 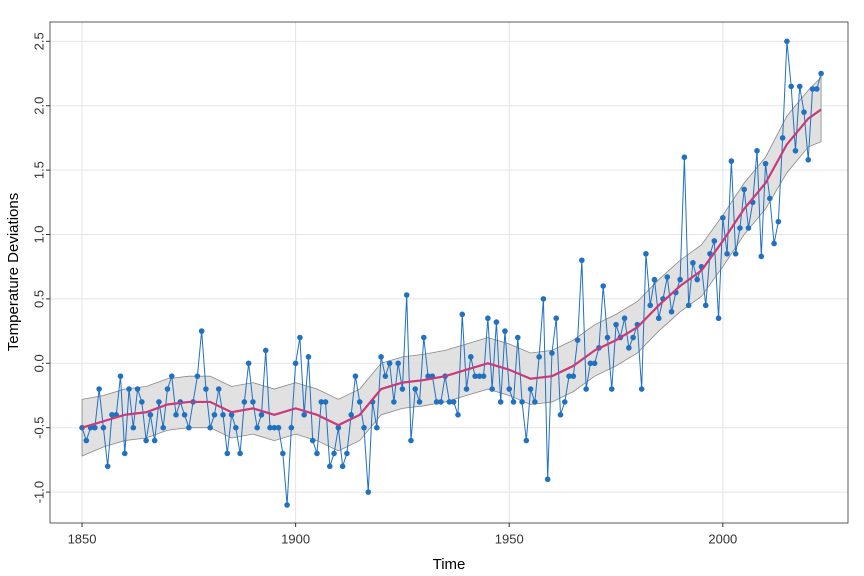 What do you see at coordinates (38, 234) in the screenshot?
I see `y-tick-label: 1.0` at bounding box center [38, 234].